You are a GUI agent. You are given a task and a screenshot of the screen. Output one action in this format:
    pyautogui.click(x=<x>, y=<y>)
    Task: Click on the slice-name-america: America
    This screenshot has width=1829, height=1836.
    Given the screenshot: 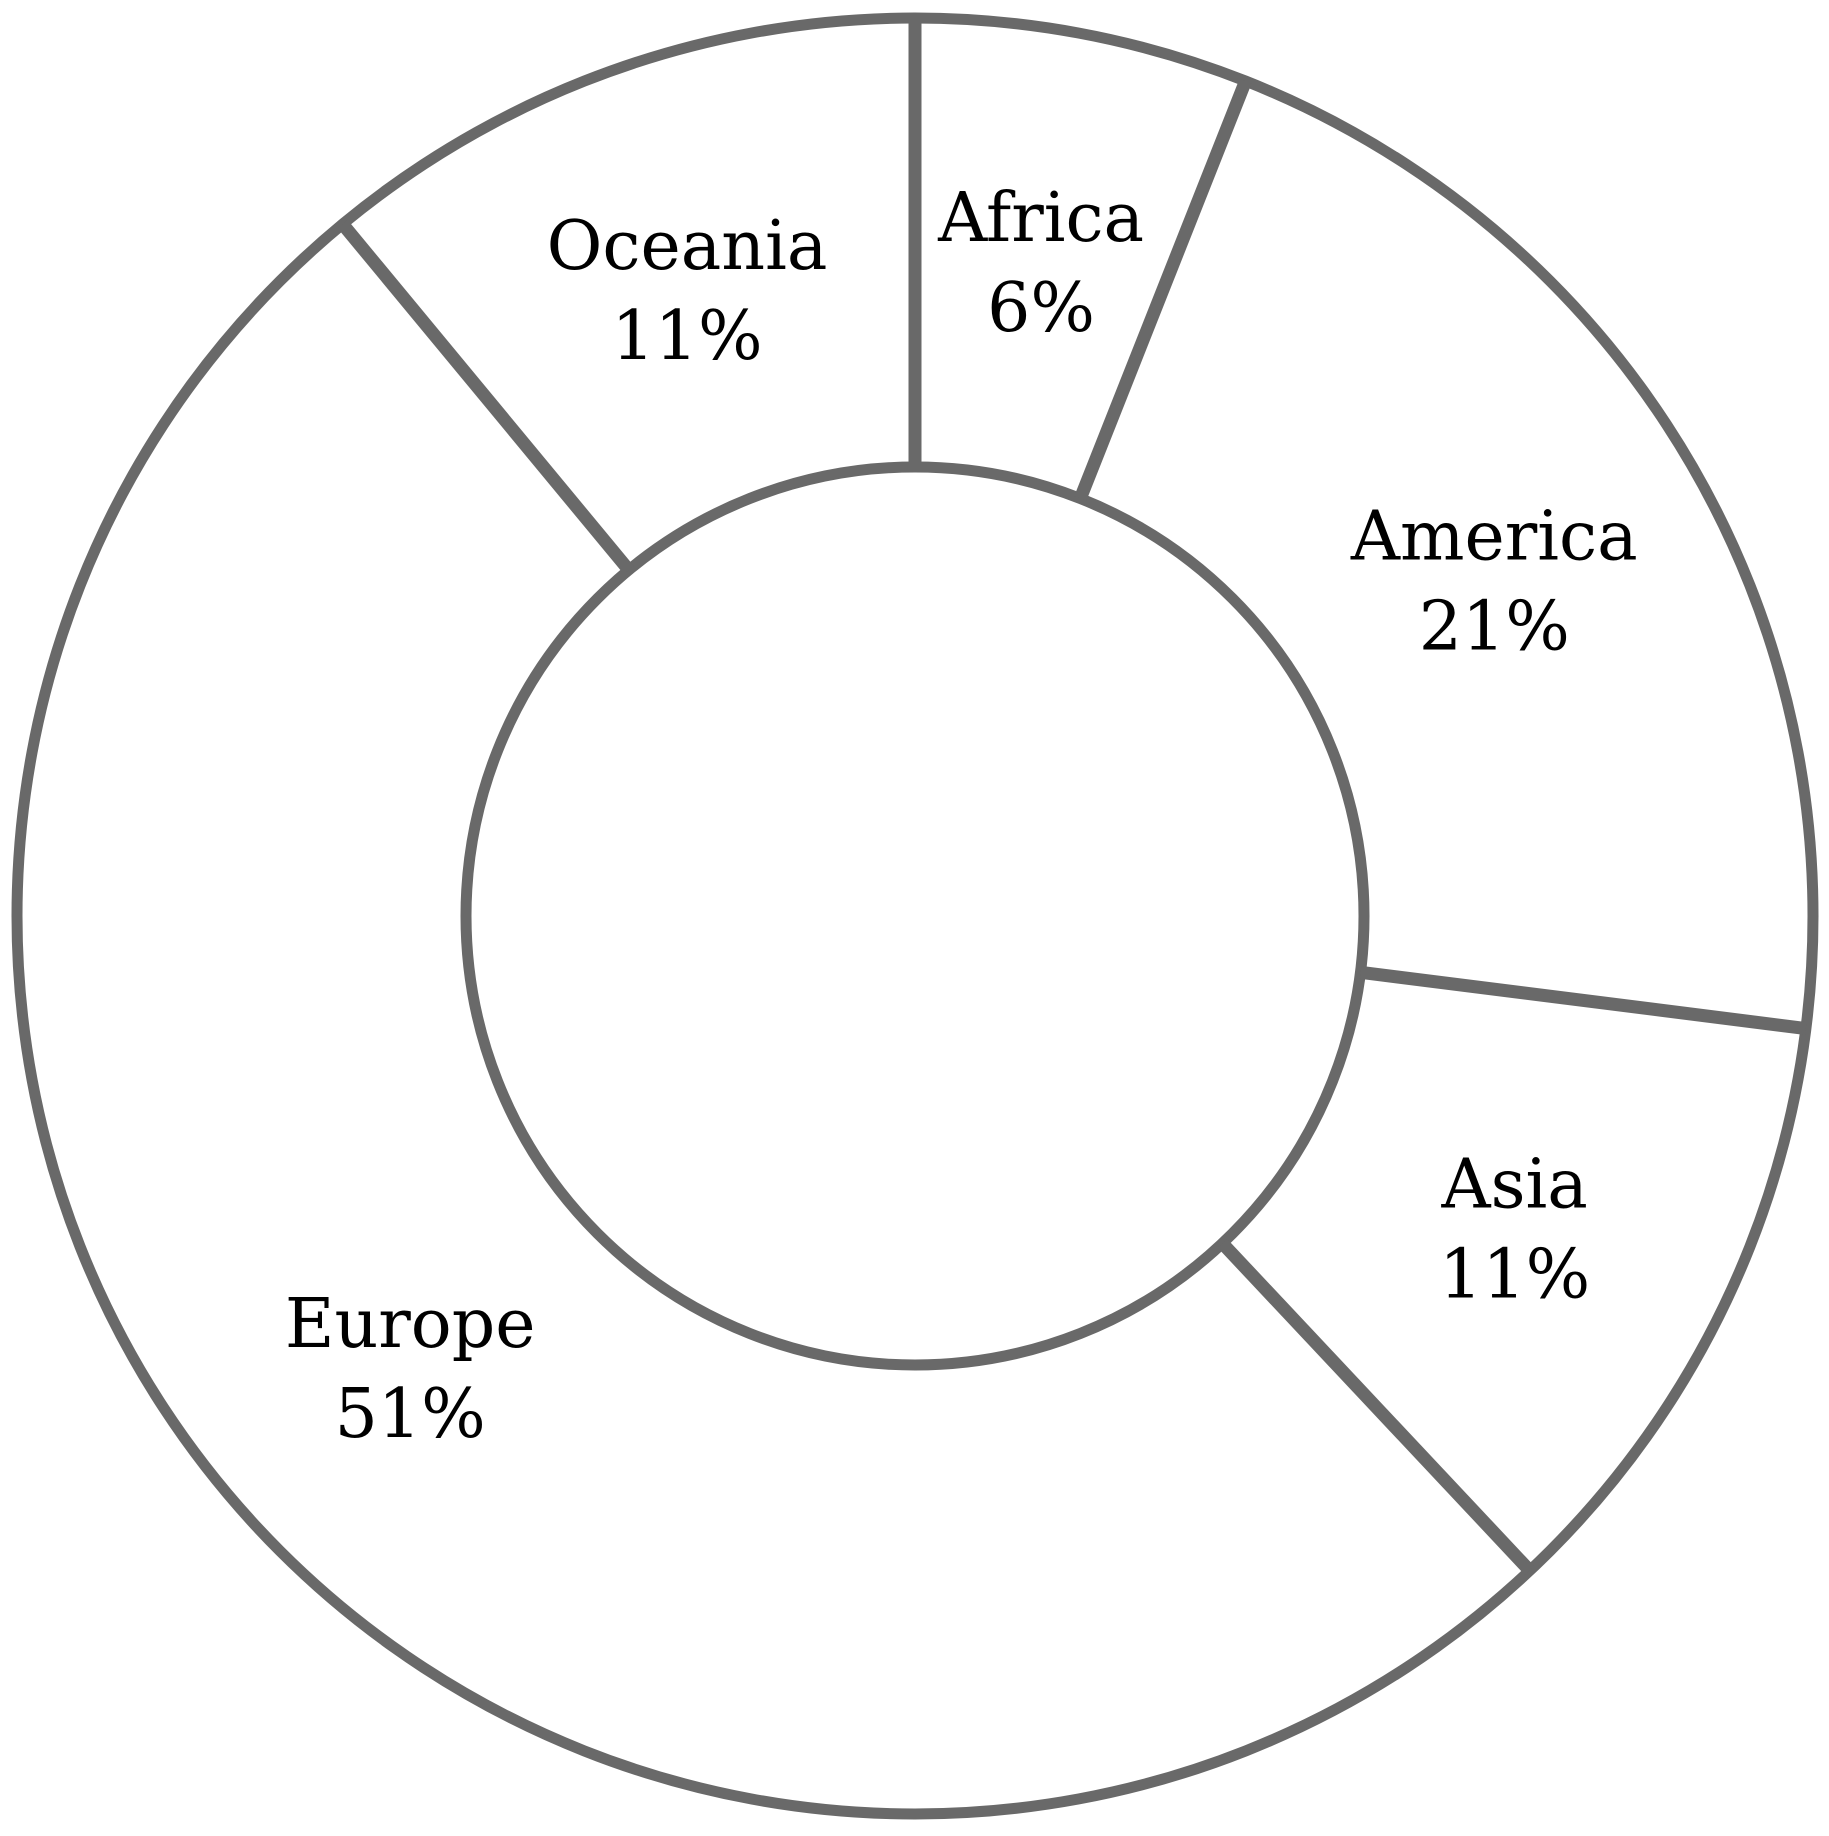 What is the action you would take?
    pyautogui.click(x=1494, y=536)
    